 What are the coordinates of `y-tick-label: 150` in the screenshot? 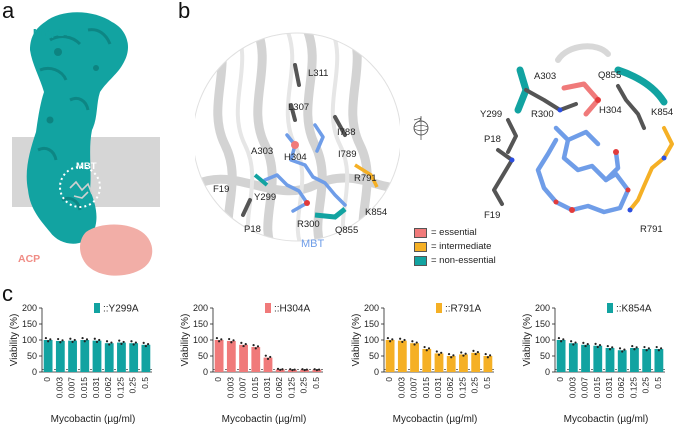 It's located at (29, 324).